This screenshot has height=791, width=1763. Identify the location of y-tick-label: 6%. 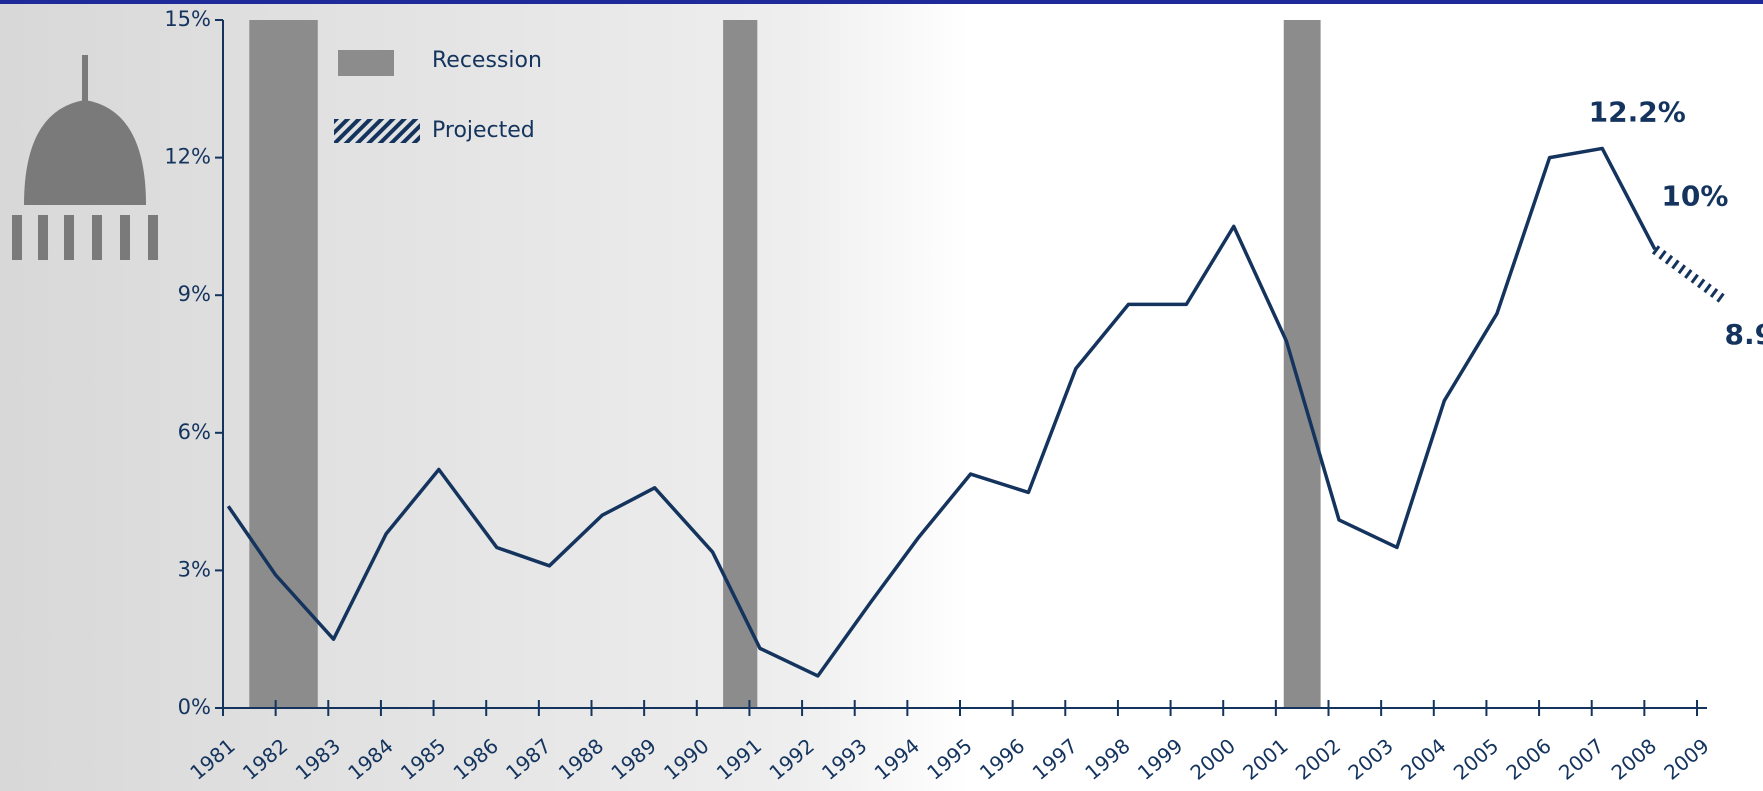
(194, 432).